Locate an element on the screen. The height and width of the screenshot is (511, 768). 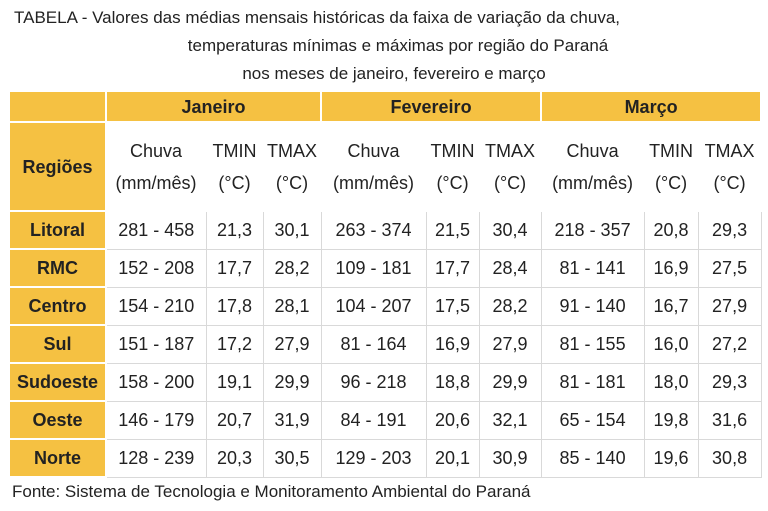
value-cell: 31,6 is located at coordinates (729, 420).